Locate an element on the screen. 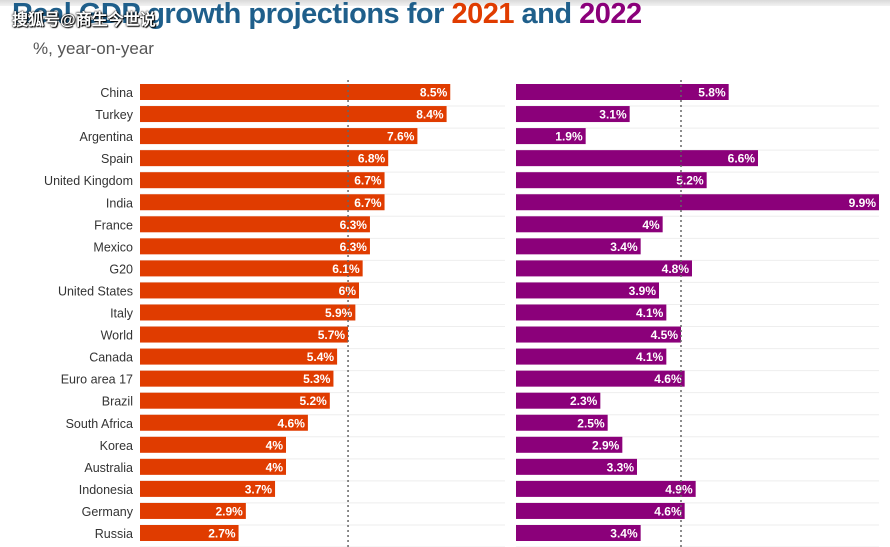  category-label: Spain is located at coordinates (117, 159).